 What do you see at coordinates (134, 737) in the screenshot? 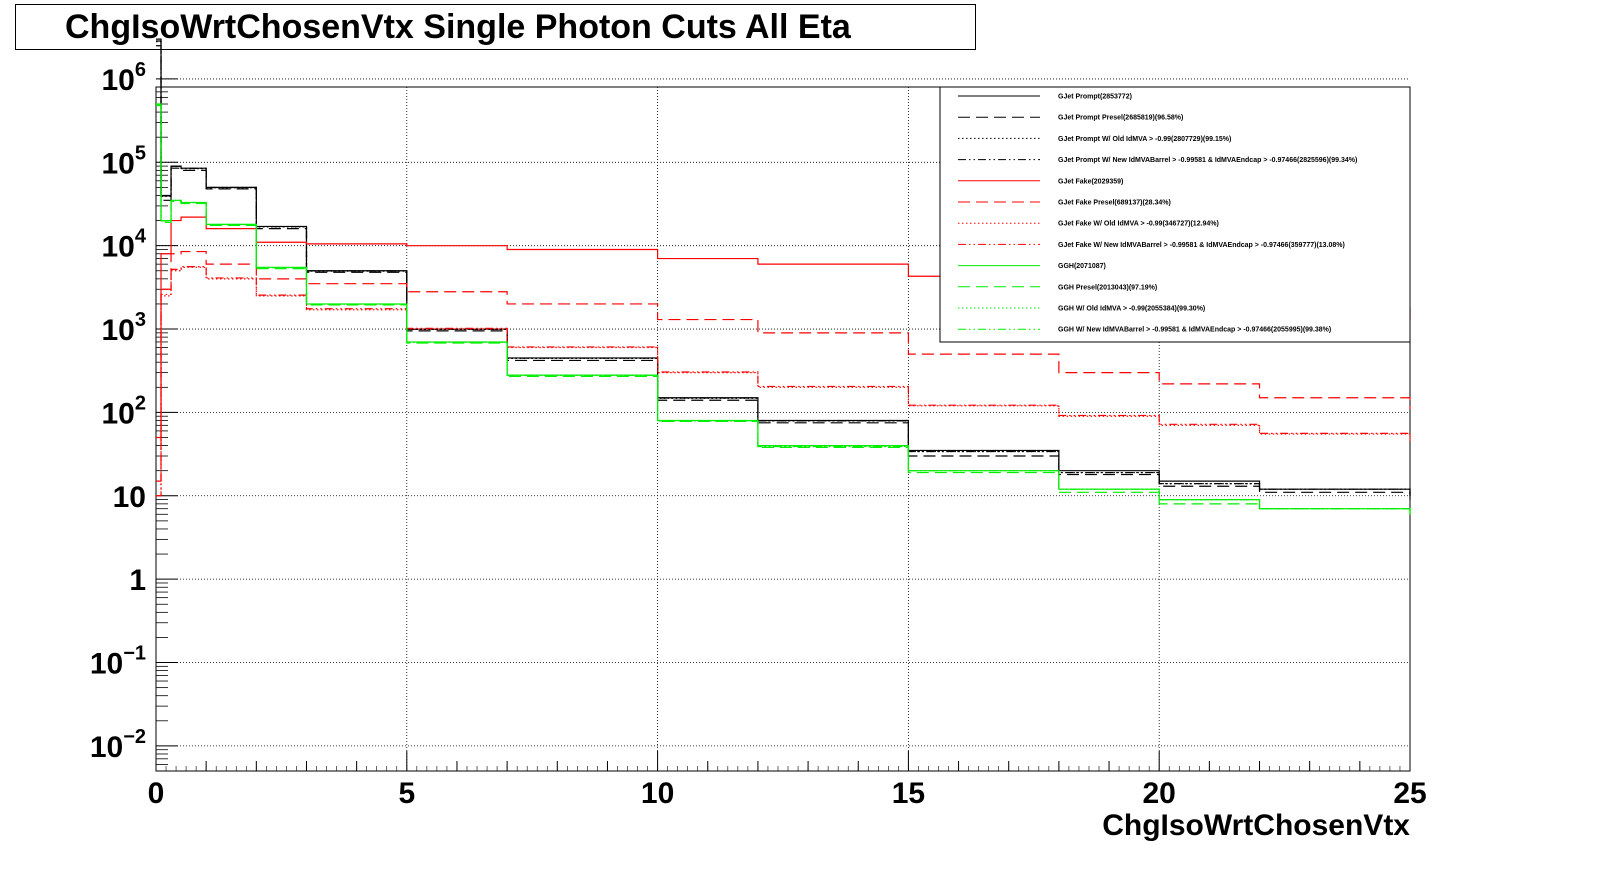
I see `y-tick-exponent: −2` at bounding box center [134, 737].